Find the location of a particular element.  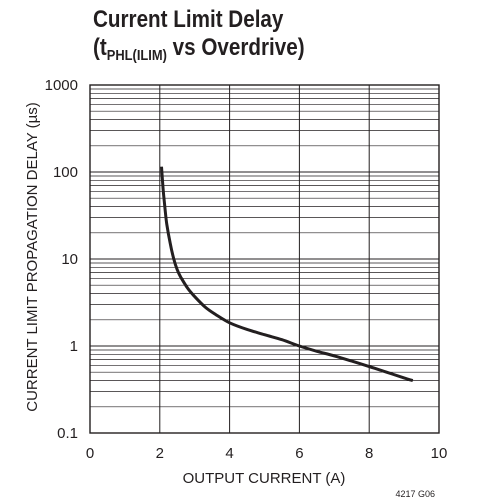

y-tick-label: 0.1 is located at coordinates (67, 433).